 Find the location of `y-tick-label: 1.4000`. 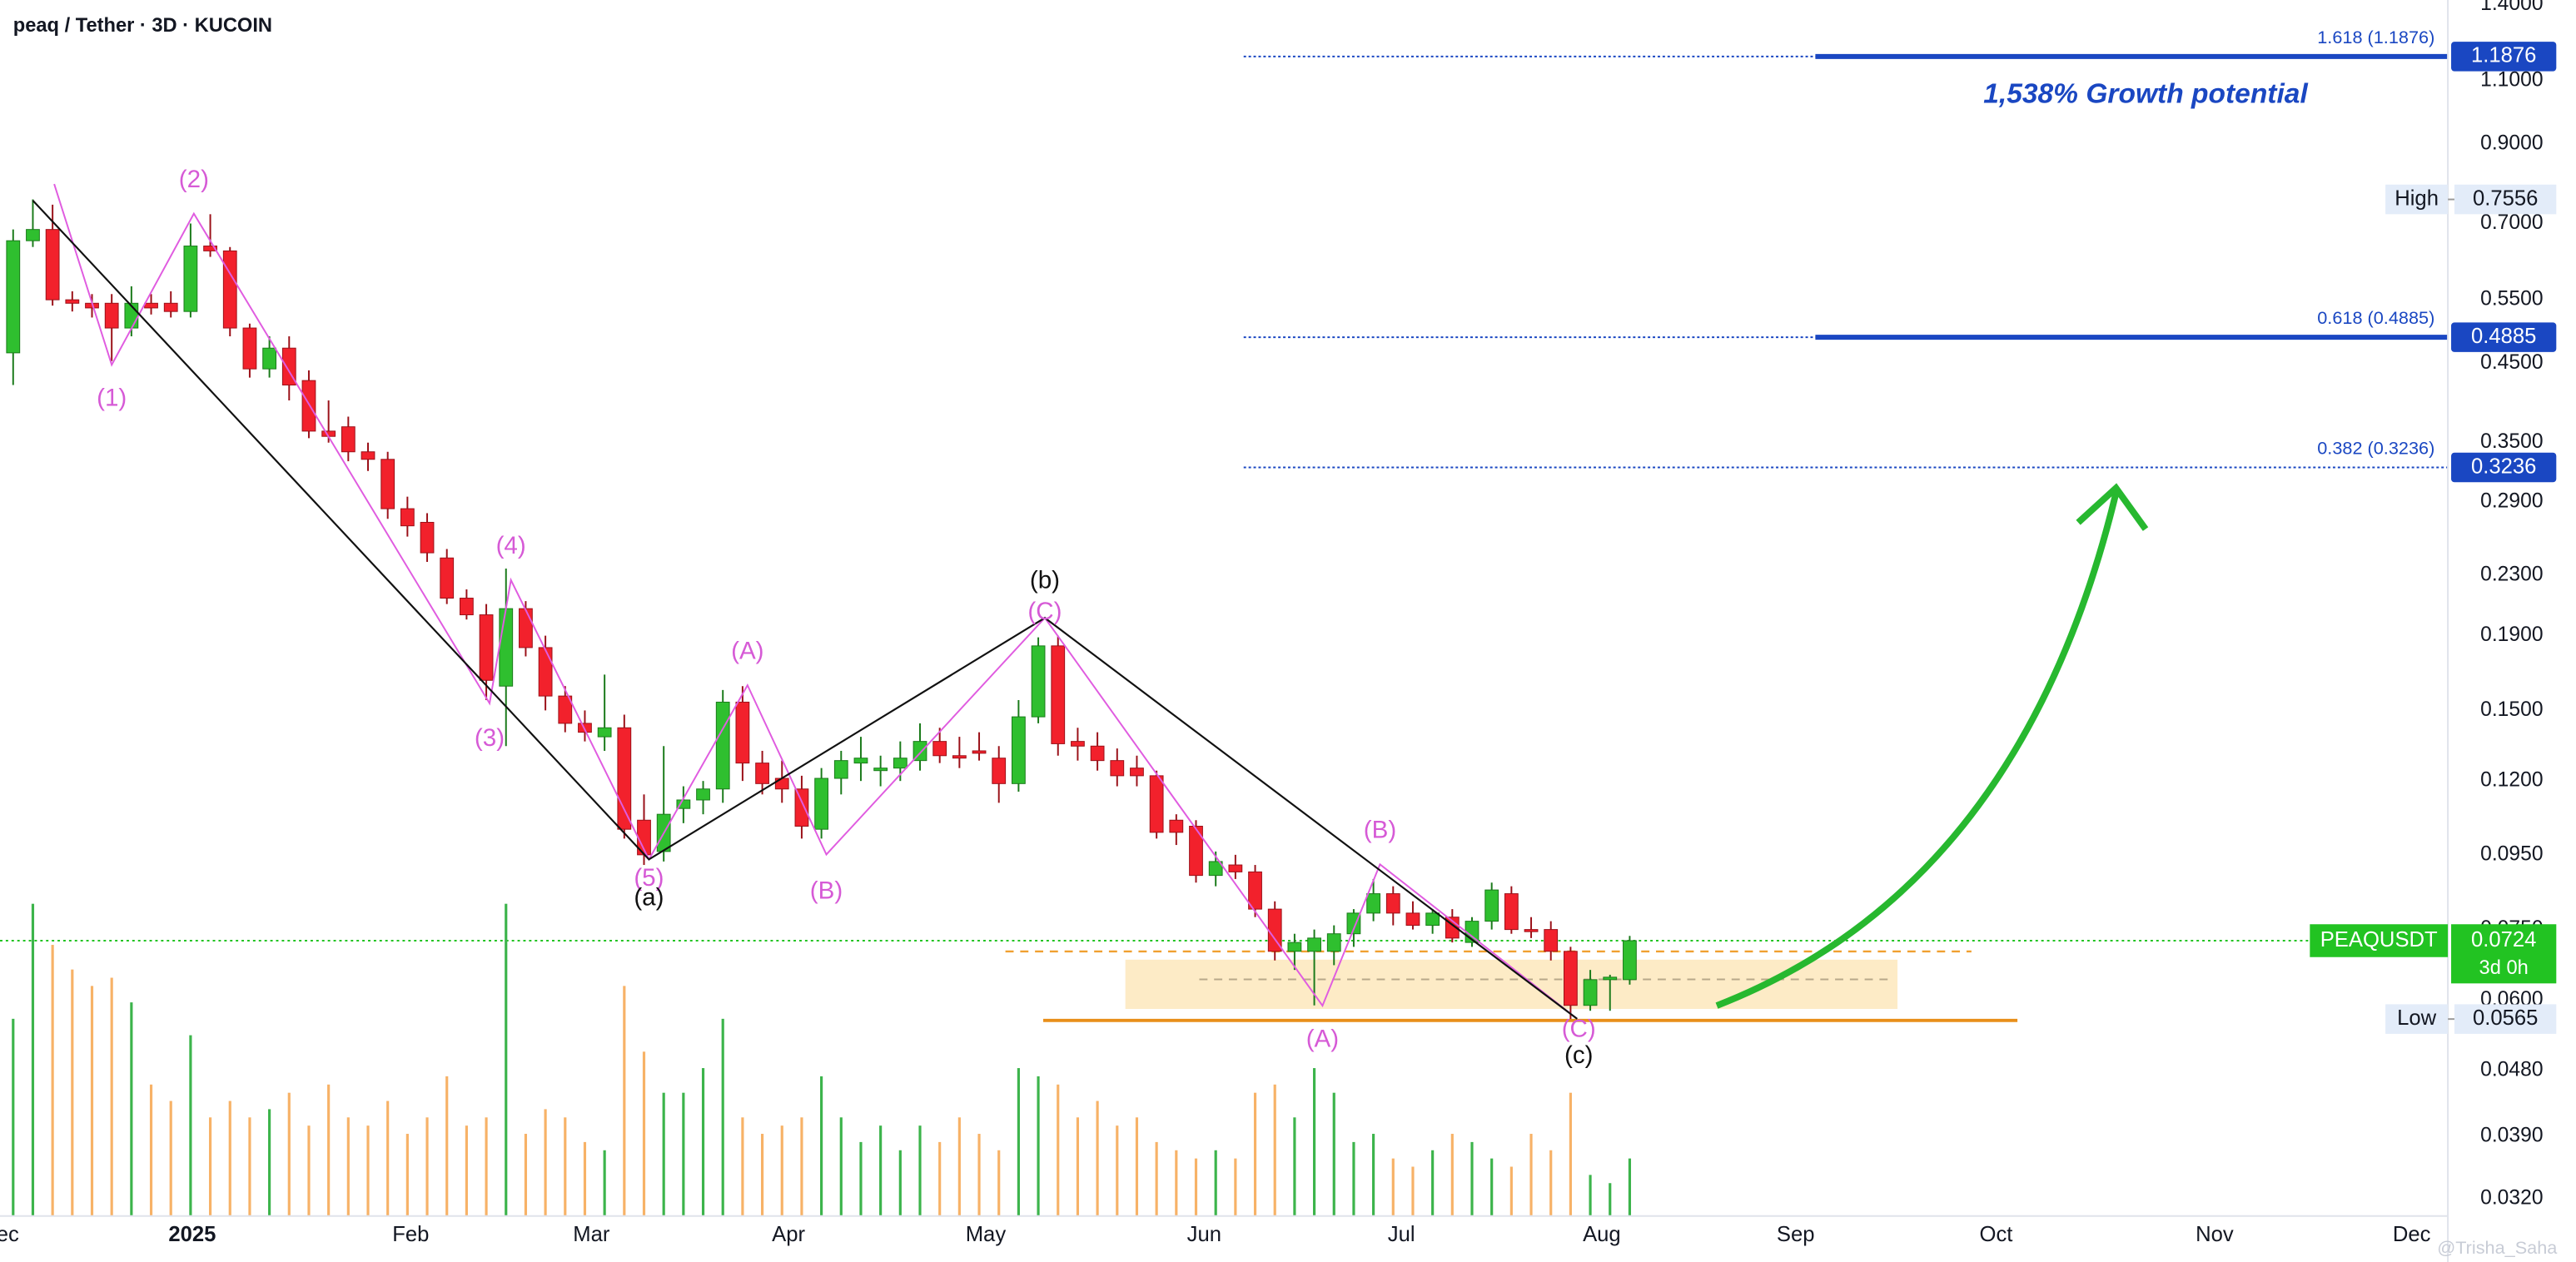

y-tick-label: 1.4000 is located at coordinates (2511, 7).